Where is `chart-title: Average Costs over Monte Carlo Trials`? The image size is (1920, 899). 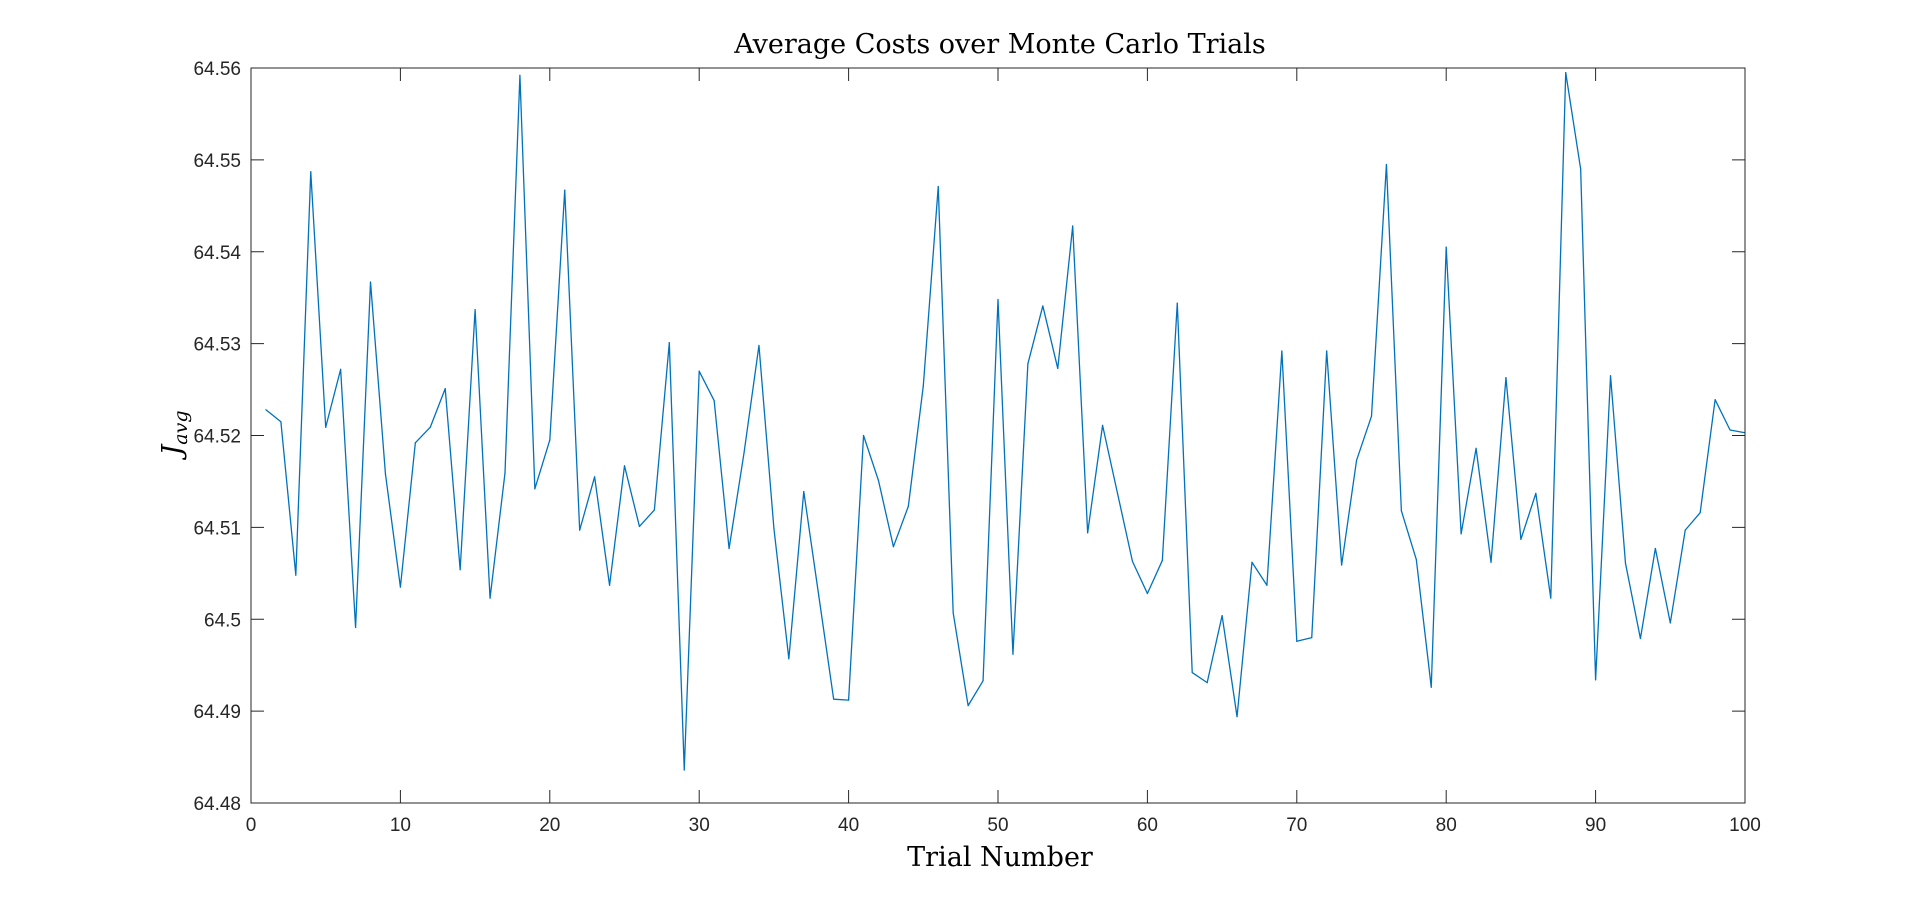
chart-title: Average Costs over Monte Carlo Trials is located at coordinates (999, 44).